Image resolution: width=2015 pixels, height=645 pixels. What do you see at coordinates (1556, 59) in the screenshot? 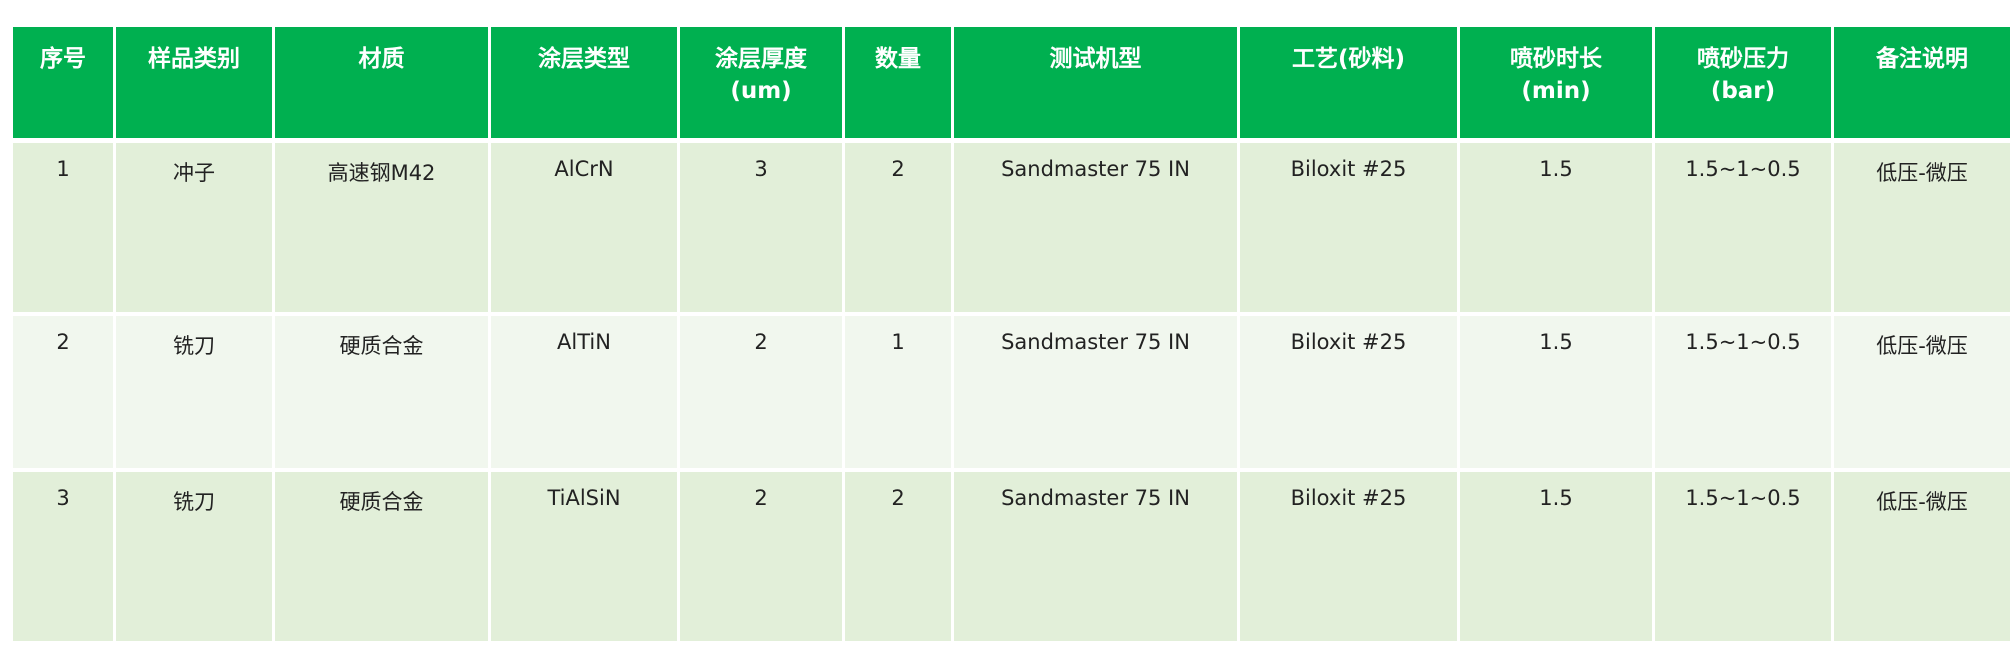
I see `header-label: 喷砂时长` at bounding box center [1556, 59].